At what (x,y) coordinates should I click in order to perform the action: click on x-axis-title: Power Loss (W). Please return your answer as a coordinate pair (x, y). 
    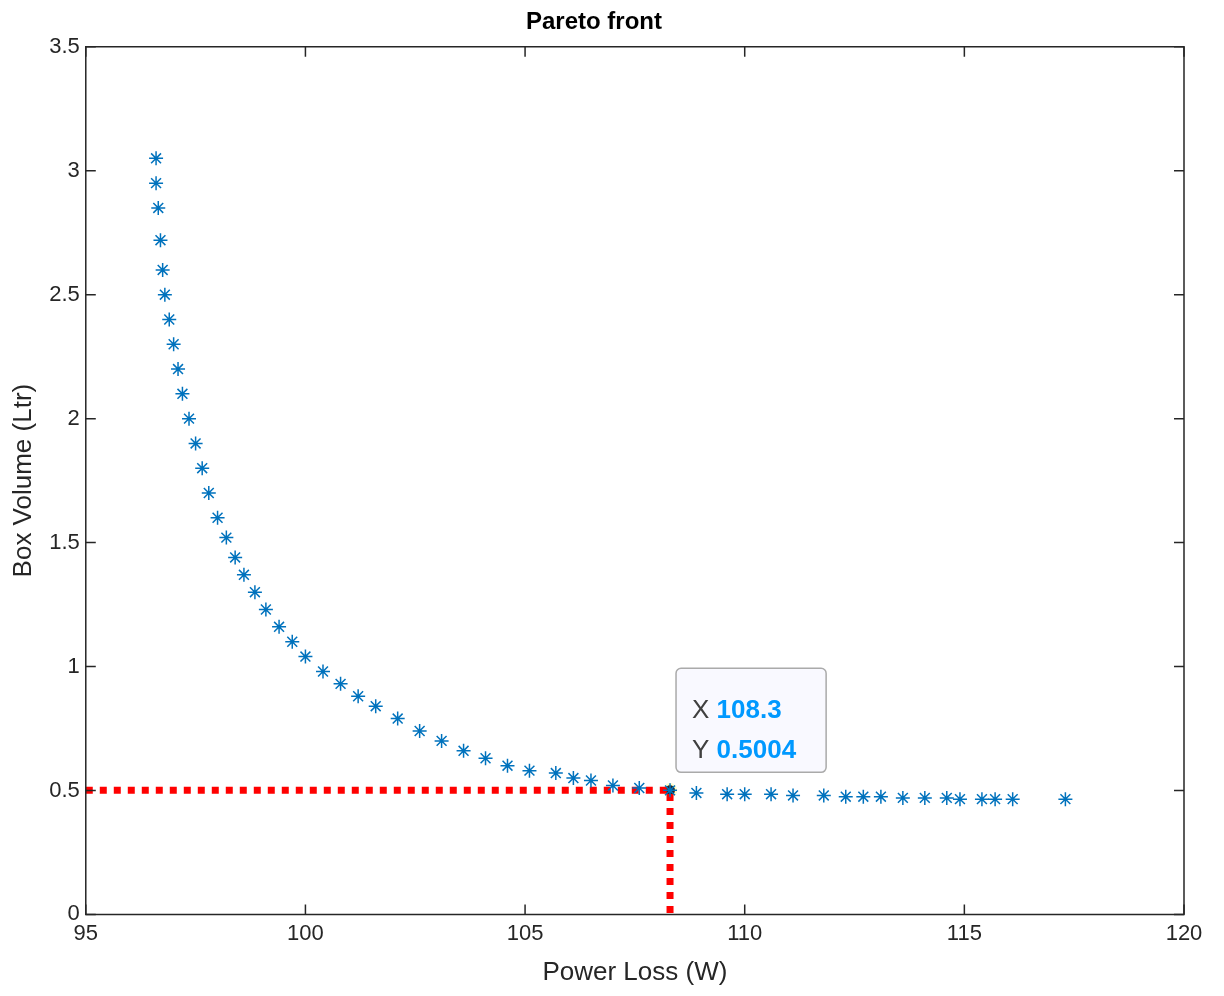
    Looking at the image, I should click on (635, 970).